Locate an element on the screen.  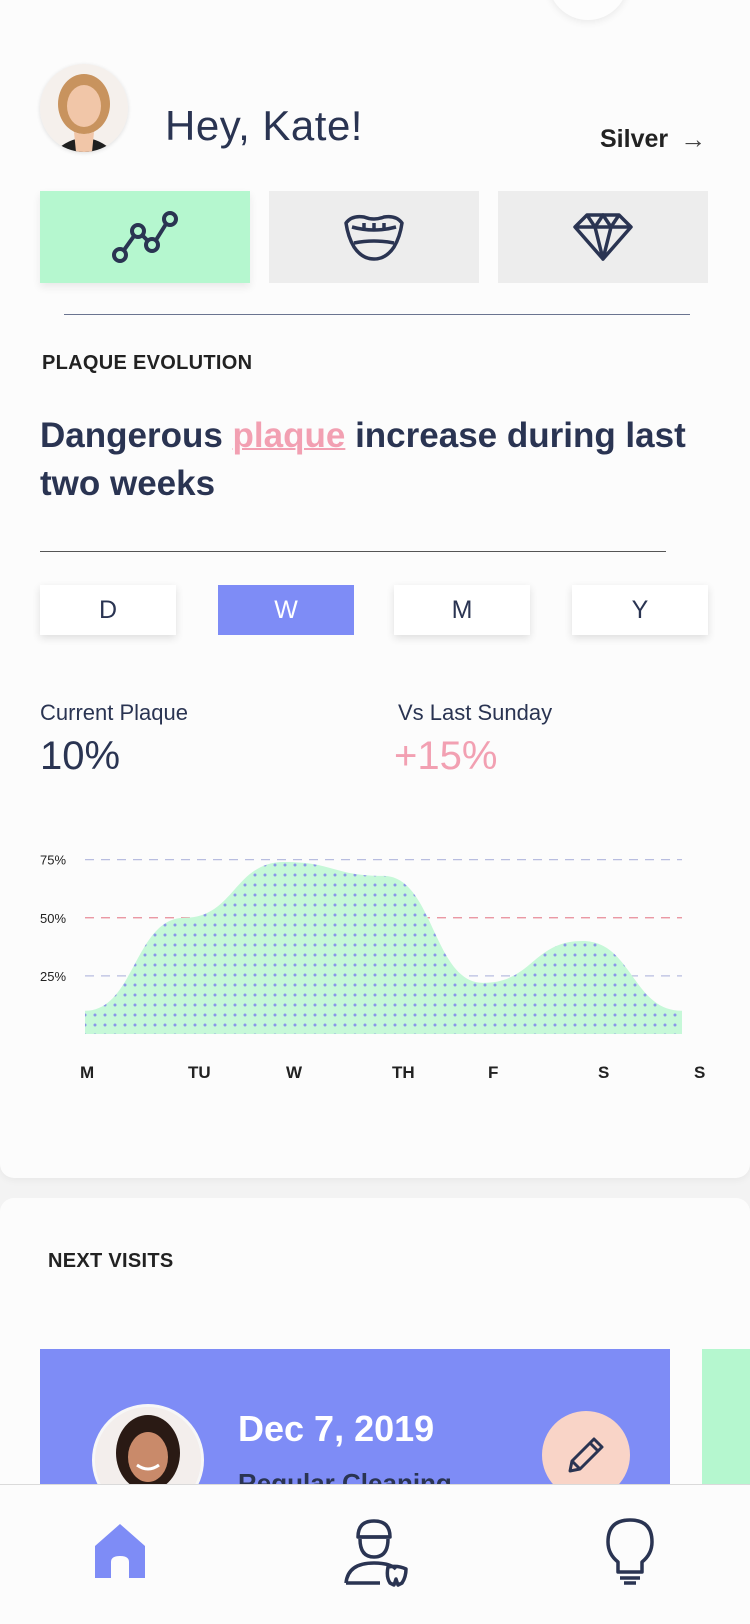
plaque-chart: 75% 50% 25% M TU W TH F S S is located at coordinates (372, 967).